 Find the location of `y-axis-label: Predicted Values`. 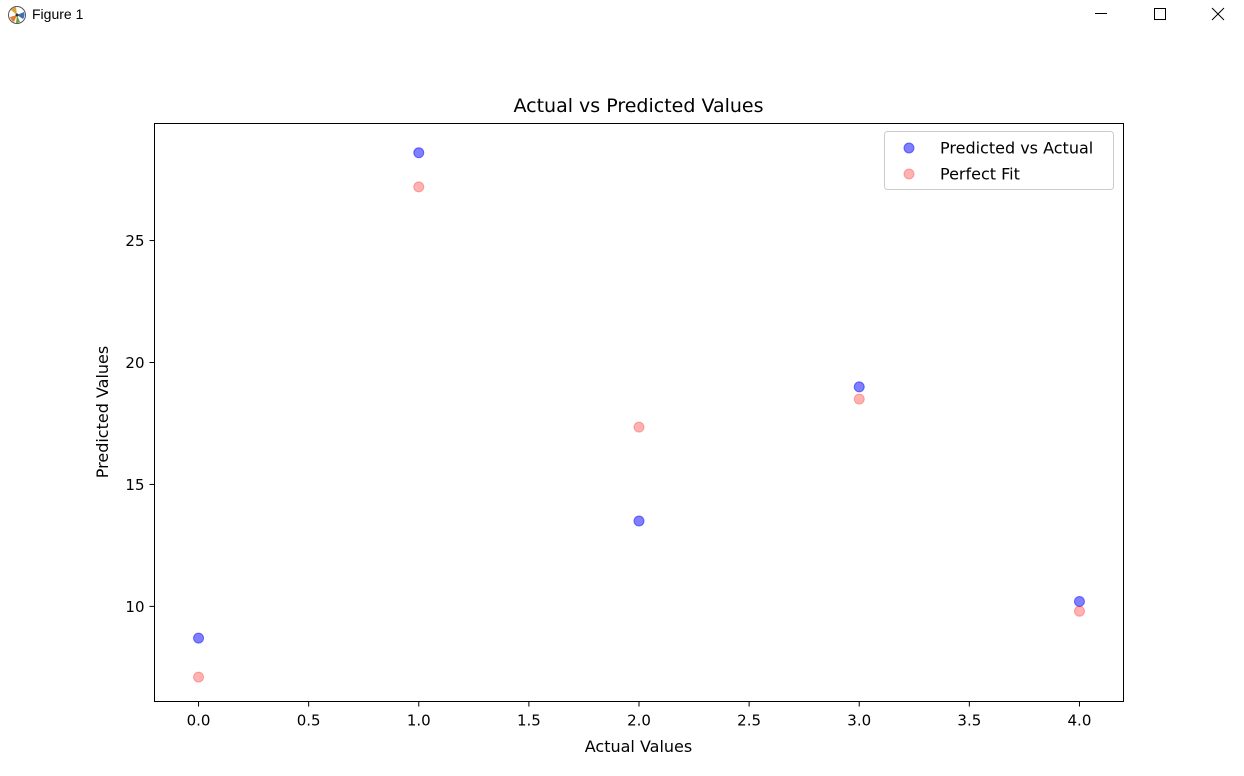

y-axis-label: Predicted Values is located at coordinates (102, 412).